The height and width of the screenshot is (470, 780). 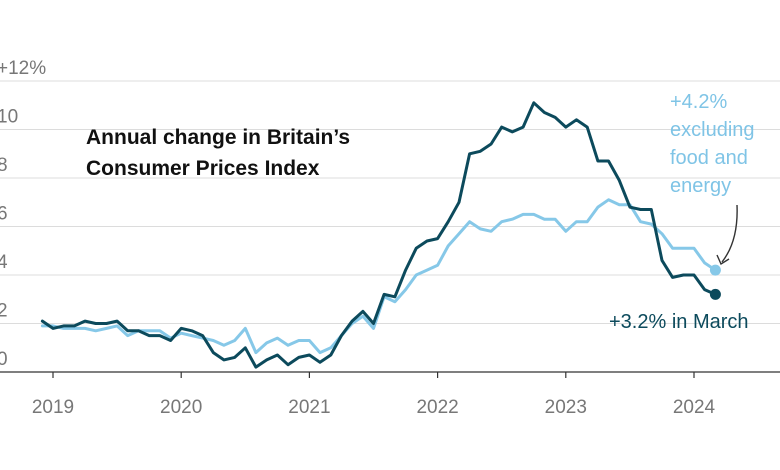 What do you see at coordinates (729, 233) in the screenshot?
I see `annotation-arrow` at bounding box center [729, 233].